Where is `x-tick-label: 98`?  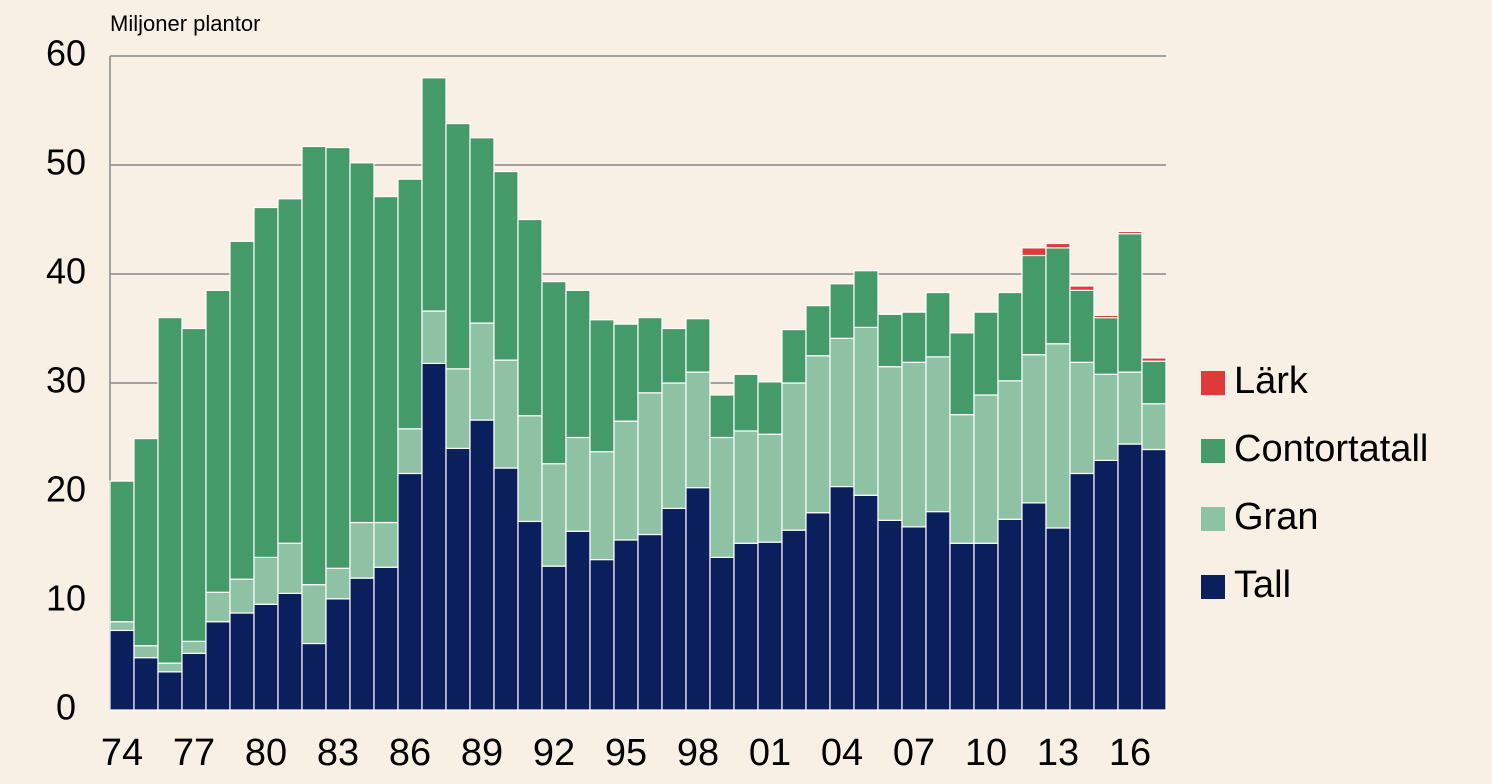
x-tick-label: 98 is located at coordinates (698, 753).